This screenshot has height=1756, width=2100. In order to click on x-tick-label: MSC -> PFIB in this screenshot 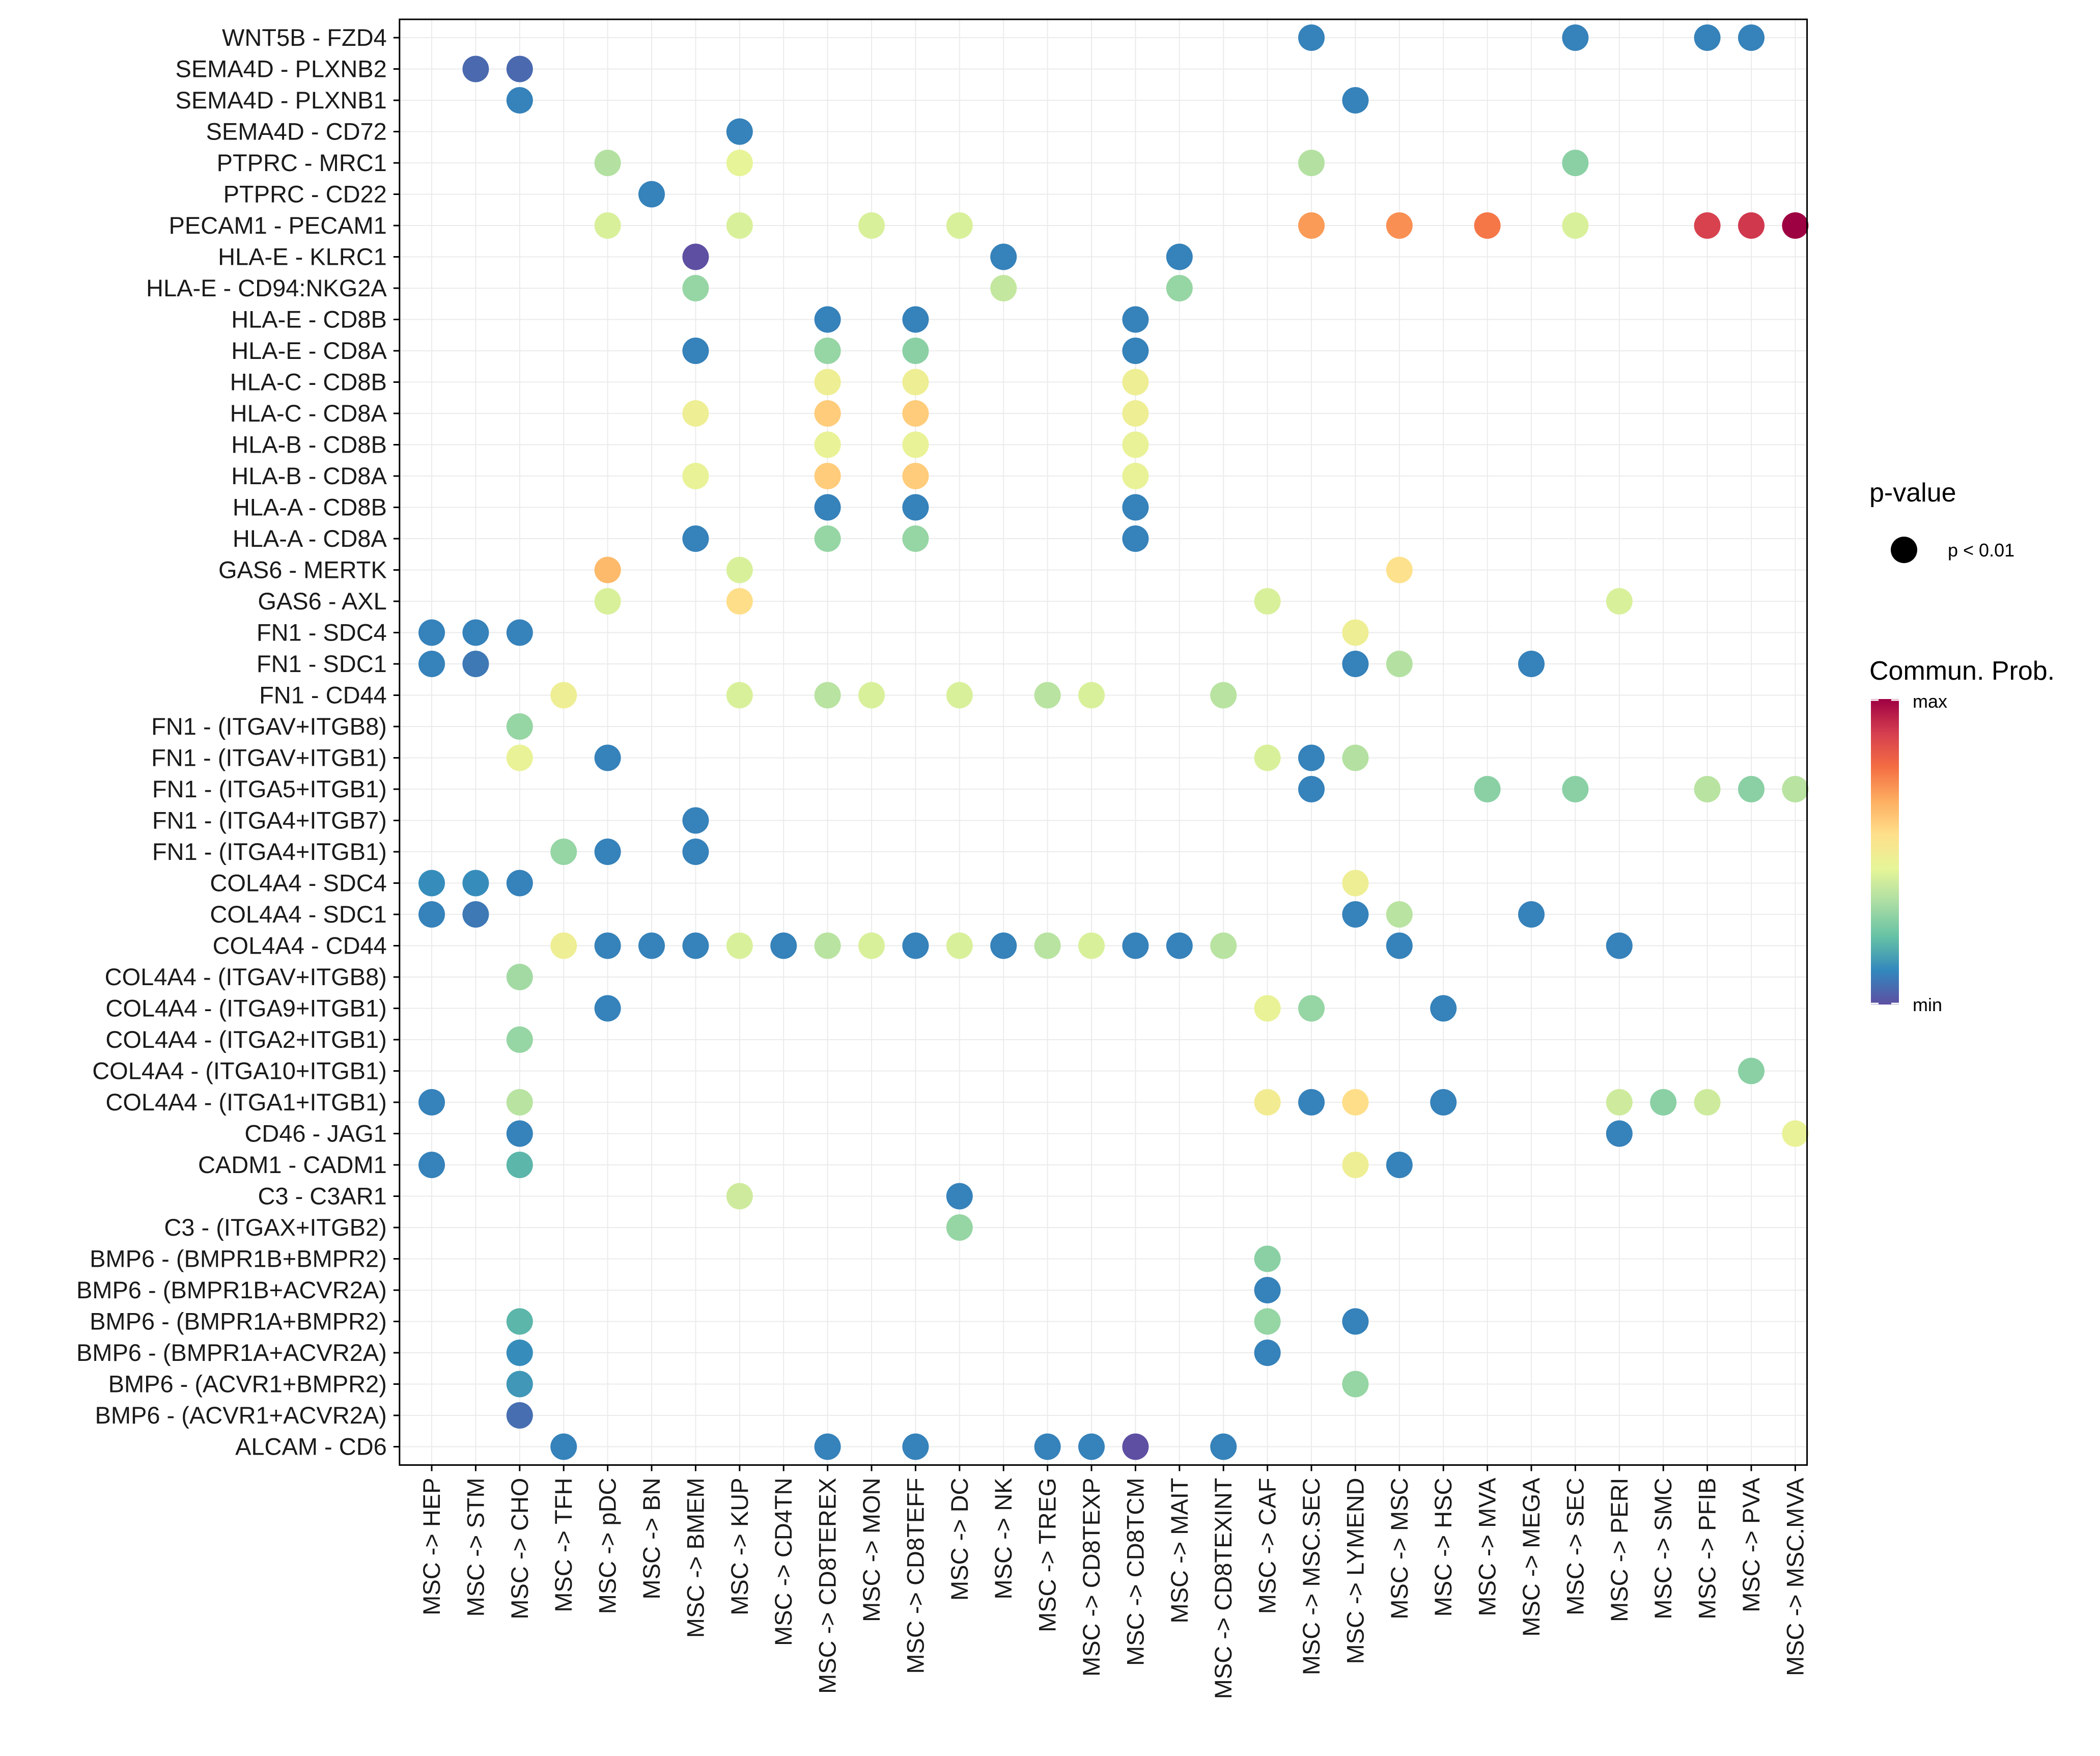, I will do `click(1707, 1549)`.